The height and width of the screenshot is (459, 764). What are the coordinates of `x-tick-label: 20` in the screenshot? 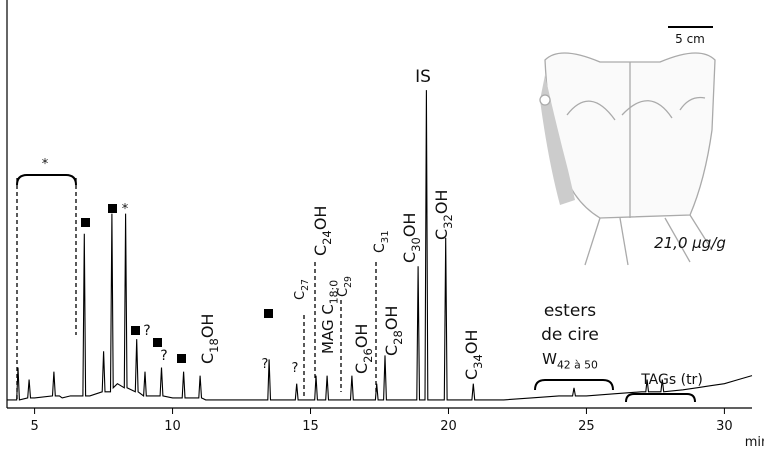 It's located at (448, 426).